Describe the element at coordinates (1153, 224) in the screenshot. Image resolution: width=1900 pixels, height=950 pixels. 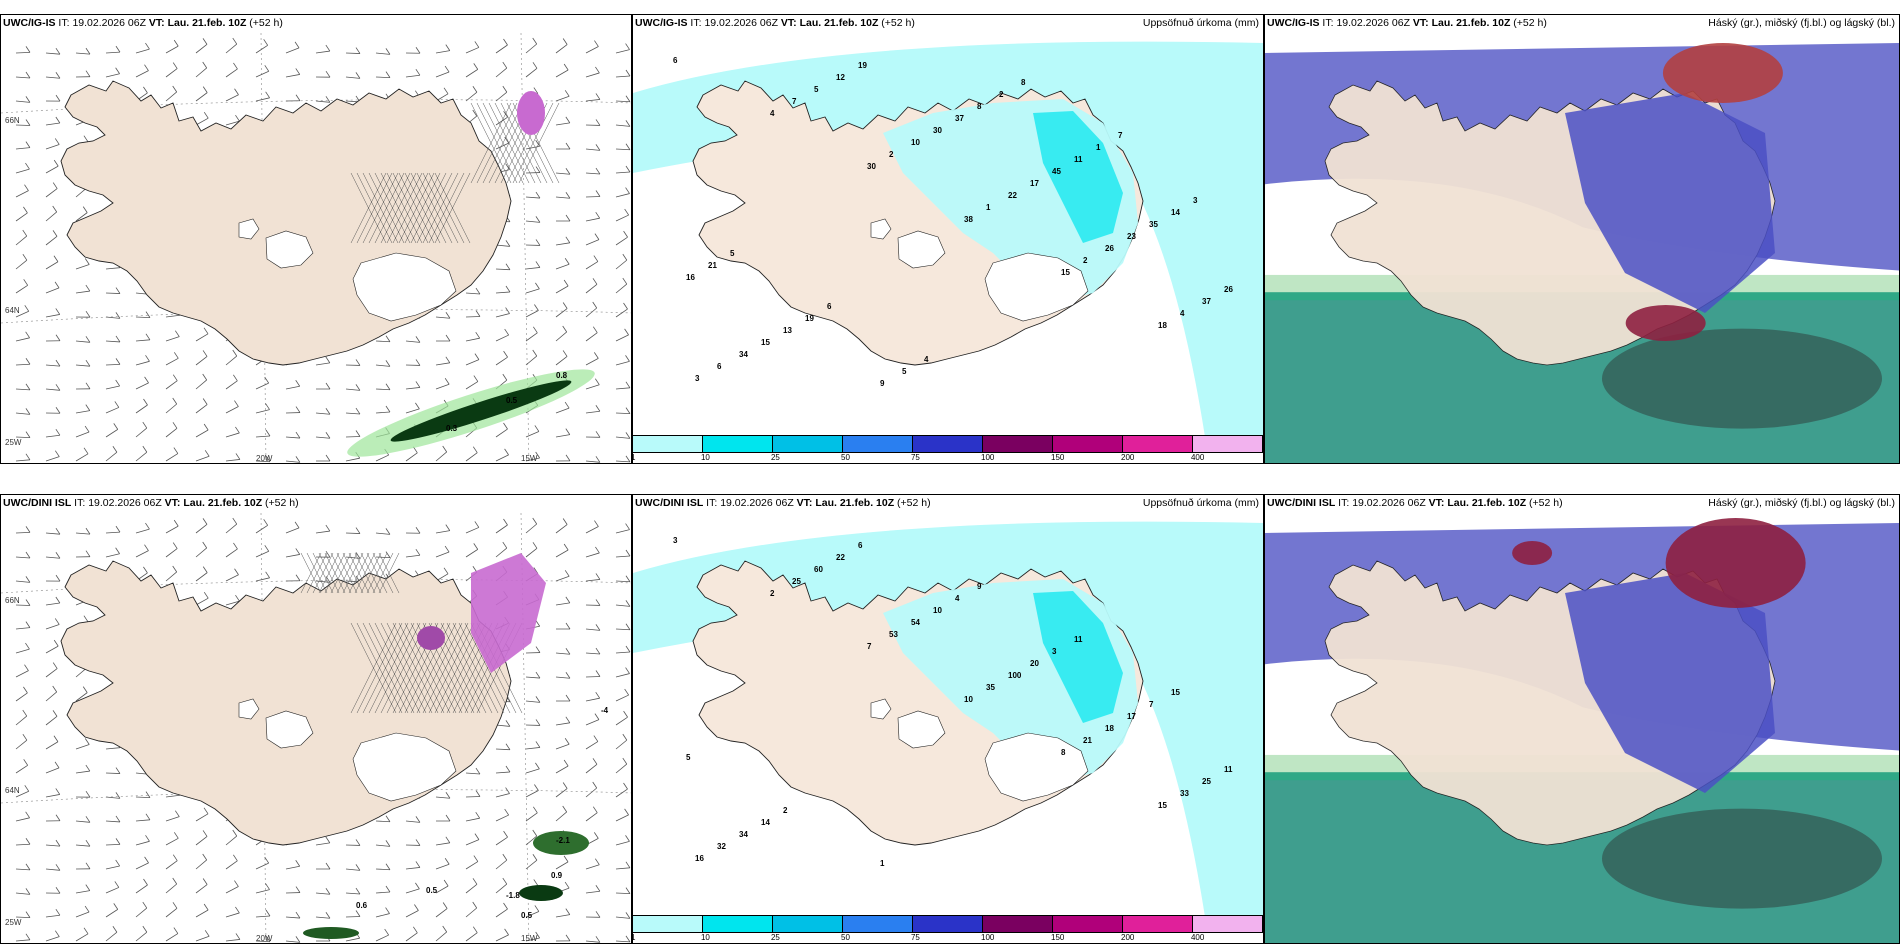
I see `precip-value: 35` at that location.